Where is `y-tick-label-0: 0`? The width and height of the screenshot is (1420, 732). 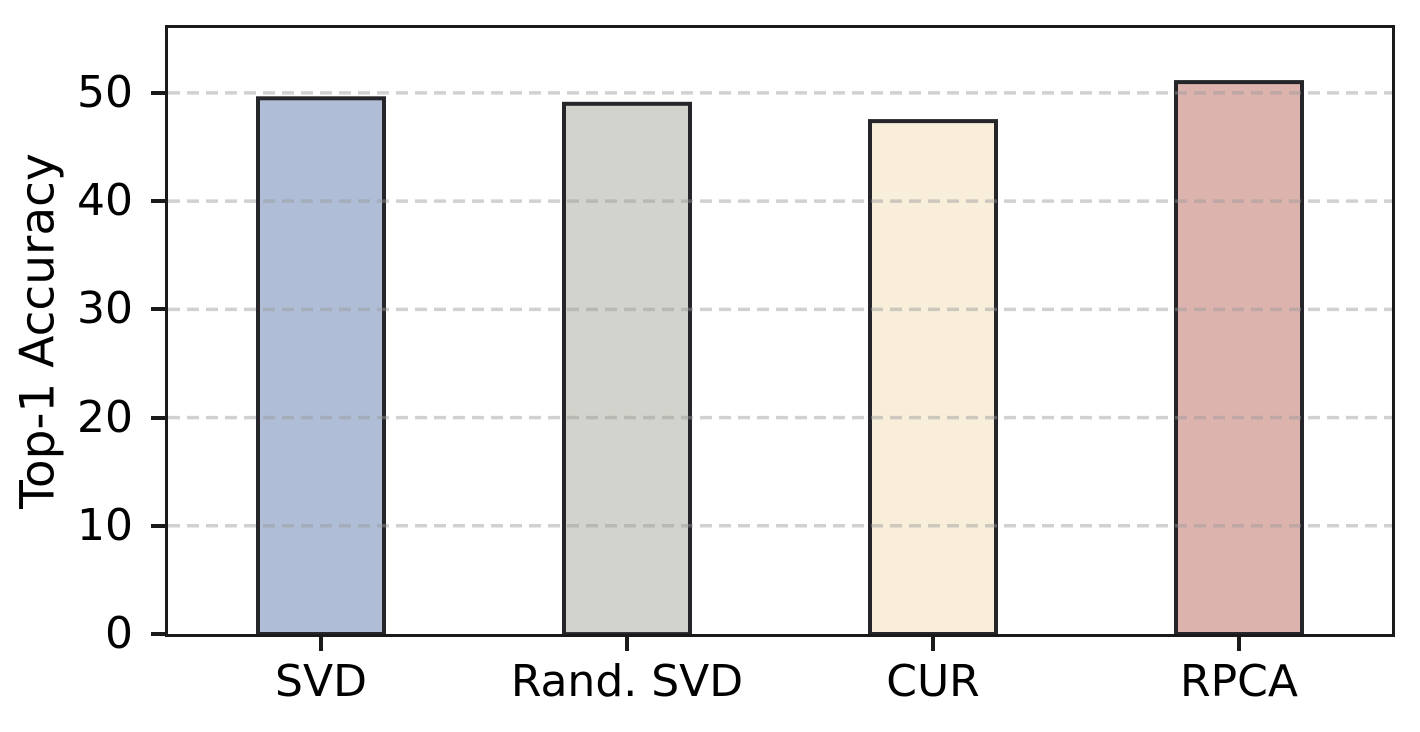
y-tick-label-0: 0 is located at coordinates (119, 633).